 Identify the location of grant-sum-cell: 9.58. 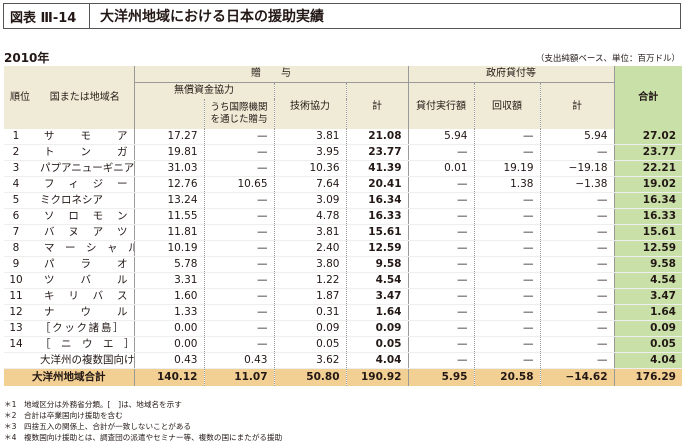
(376, 264).